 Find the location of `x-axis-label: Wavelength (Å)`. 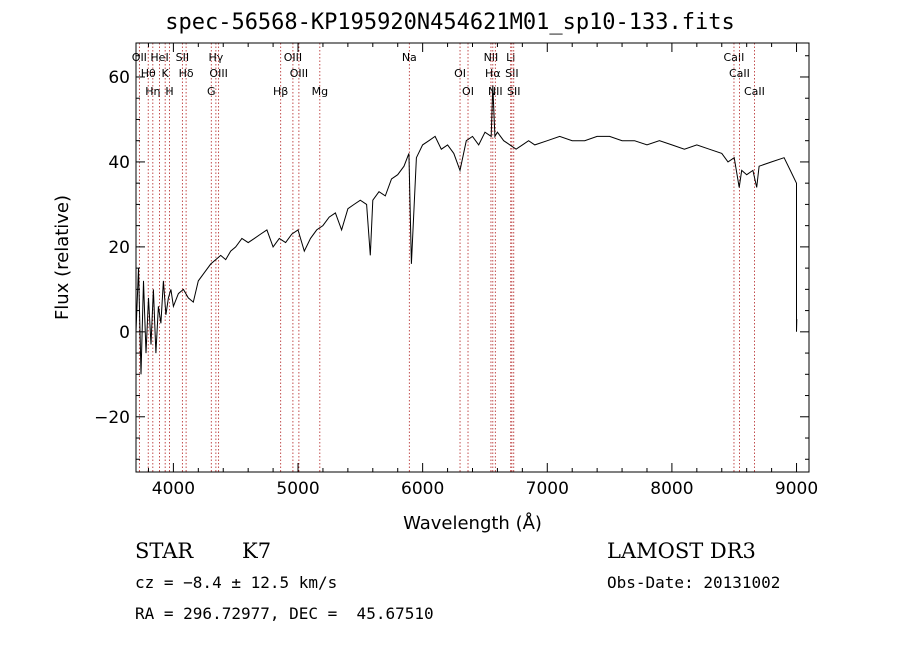

x-axis-label: Wavelength (Å) is located at coordinates (472, 523).